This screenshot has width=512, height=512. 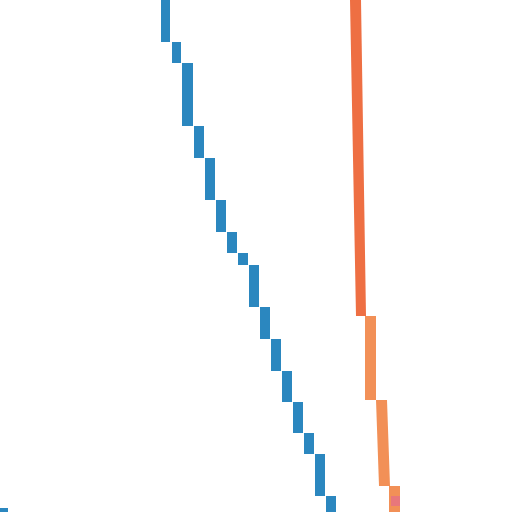 What do you see at coordinates (4, 510) in the screenshot?
I see `edge-marker` at bounding box center [4, 510].